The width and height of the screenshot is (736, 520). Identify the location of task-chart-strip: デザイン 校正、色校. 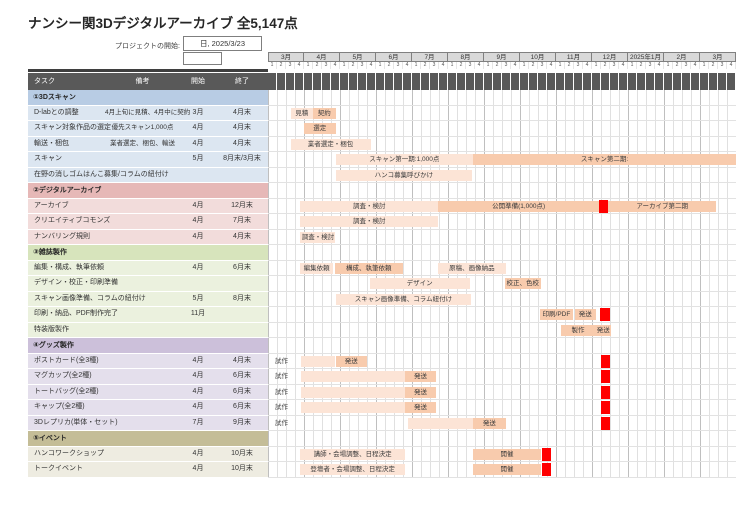
(502, 284).